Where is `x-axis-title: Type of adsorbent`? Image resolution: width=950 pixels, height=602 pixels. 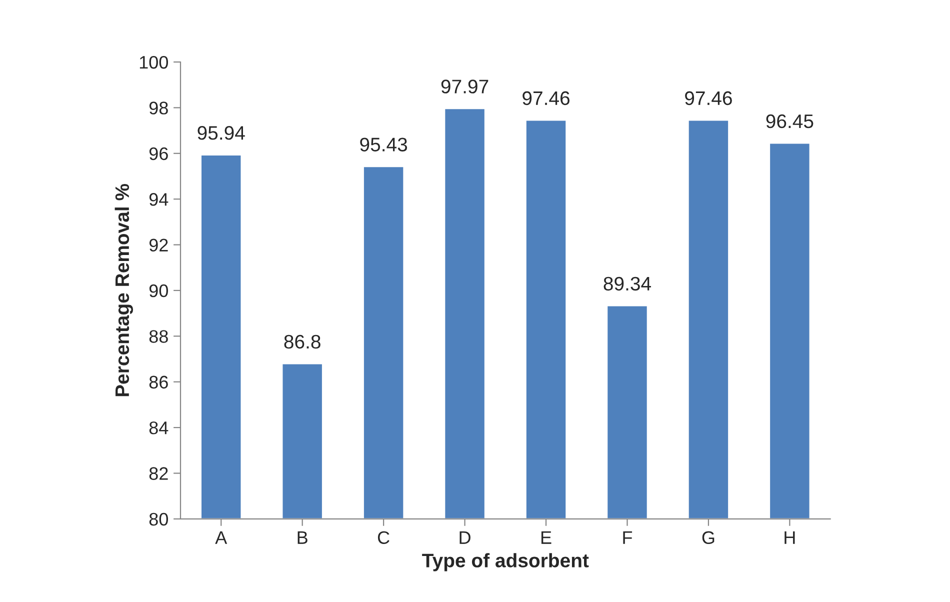
x-axis-title: Type of adsorbent is located at coordinates (505, 562).